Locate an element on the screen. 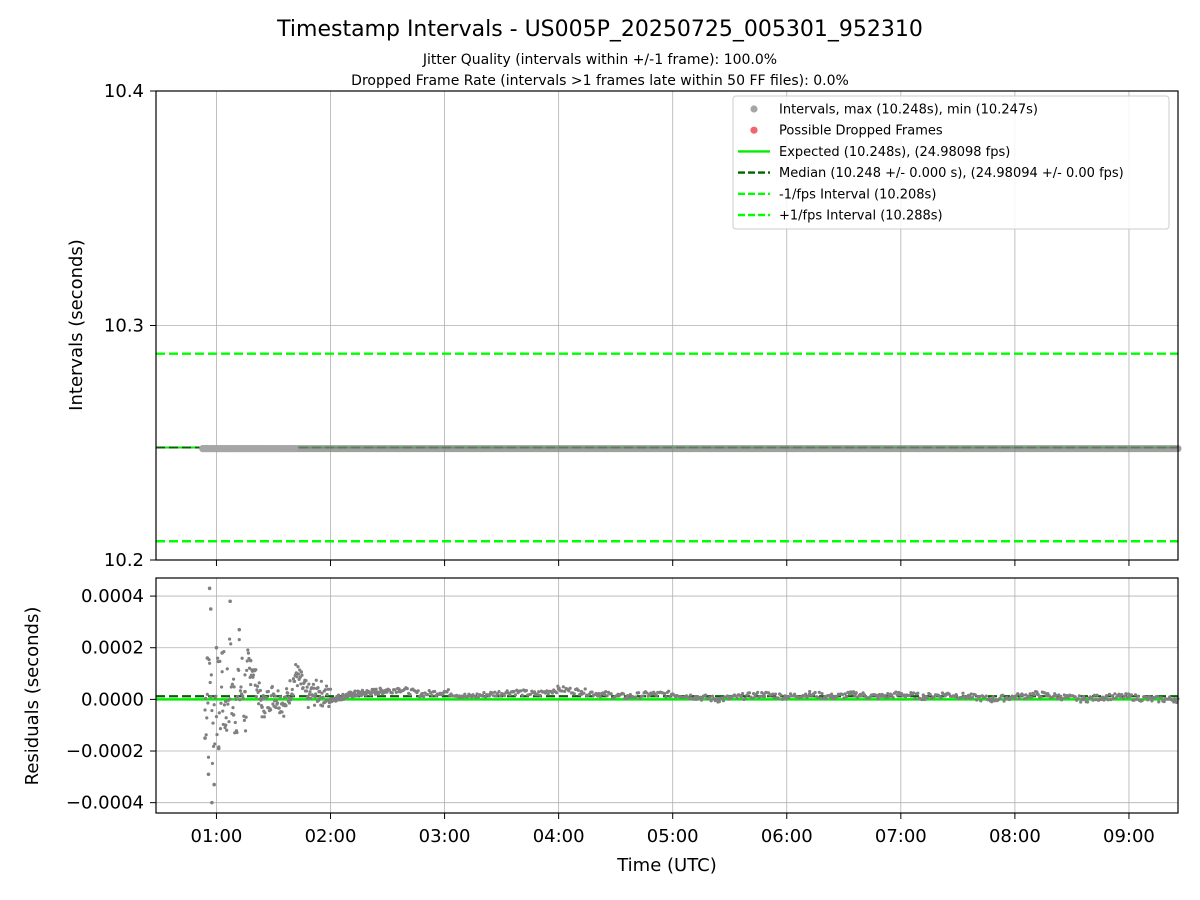 The width and height of the screenshot is (1200, 900). residuals-y-axis-label: Residuals (seconds) is located at coordinates (32, 696).